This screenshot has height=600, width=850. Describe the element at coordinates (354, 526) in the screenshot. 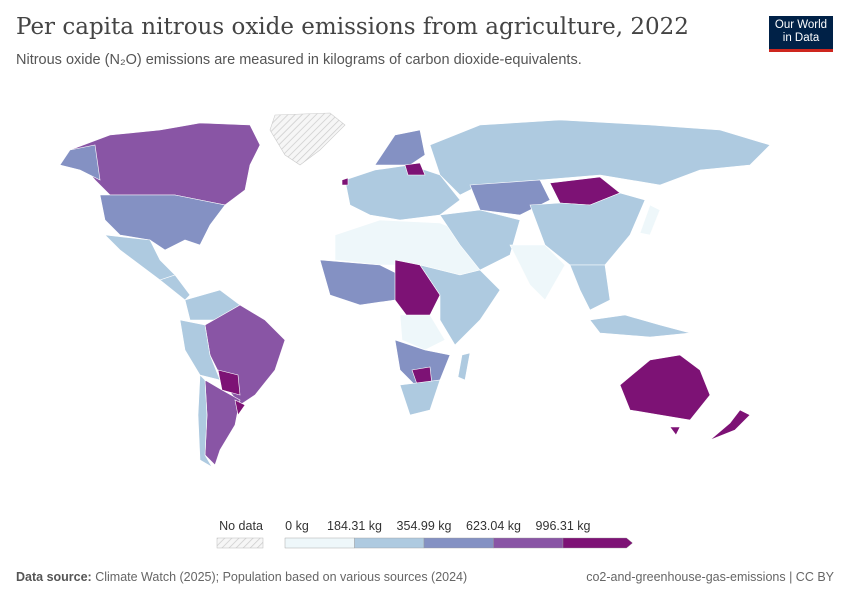

I see `legend-bin-label: 184.31 kg` at that location.